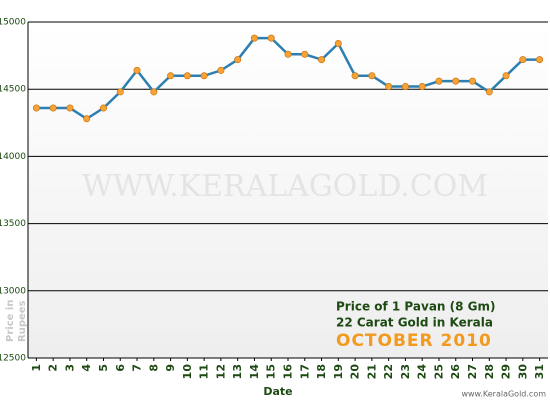 This screenshot has height=400, width=550. I want to click on x-tick-label: 30, so click(522, 372).